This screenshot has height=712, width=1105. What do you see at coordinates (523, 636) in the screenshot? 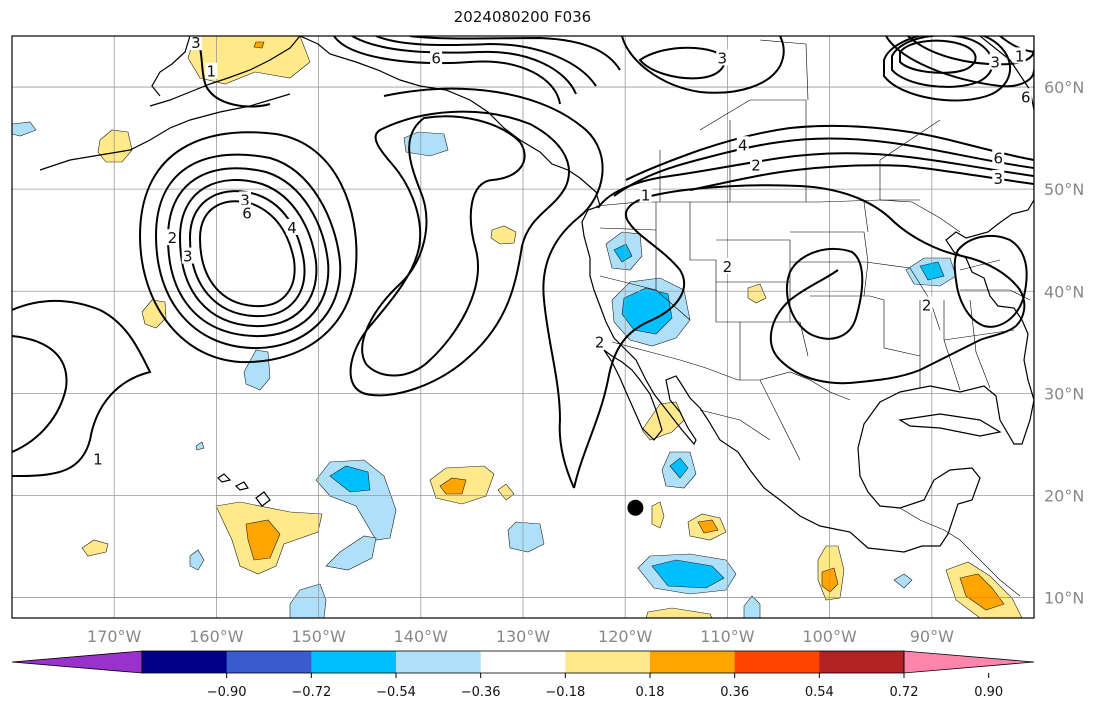
I see `longitude-label: 130°W` at bounding box center [523, 636].